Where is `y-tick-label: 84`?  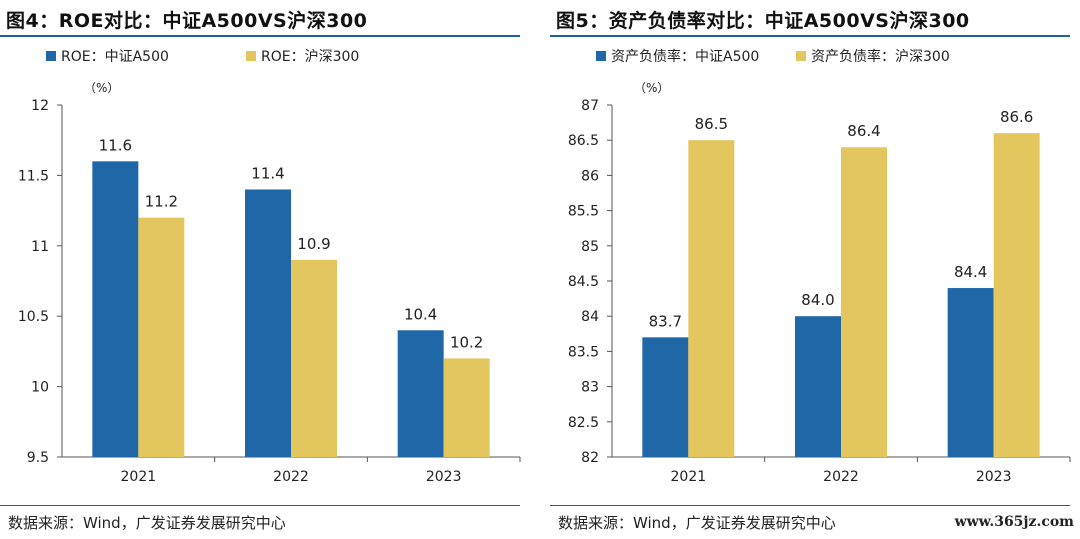
y-tick-label: 84 is located at coordinates (590, 317).